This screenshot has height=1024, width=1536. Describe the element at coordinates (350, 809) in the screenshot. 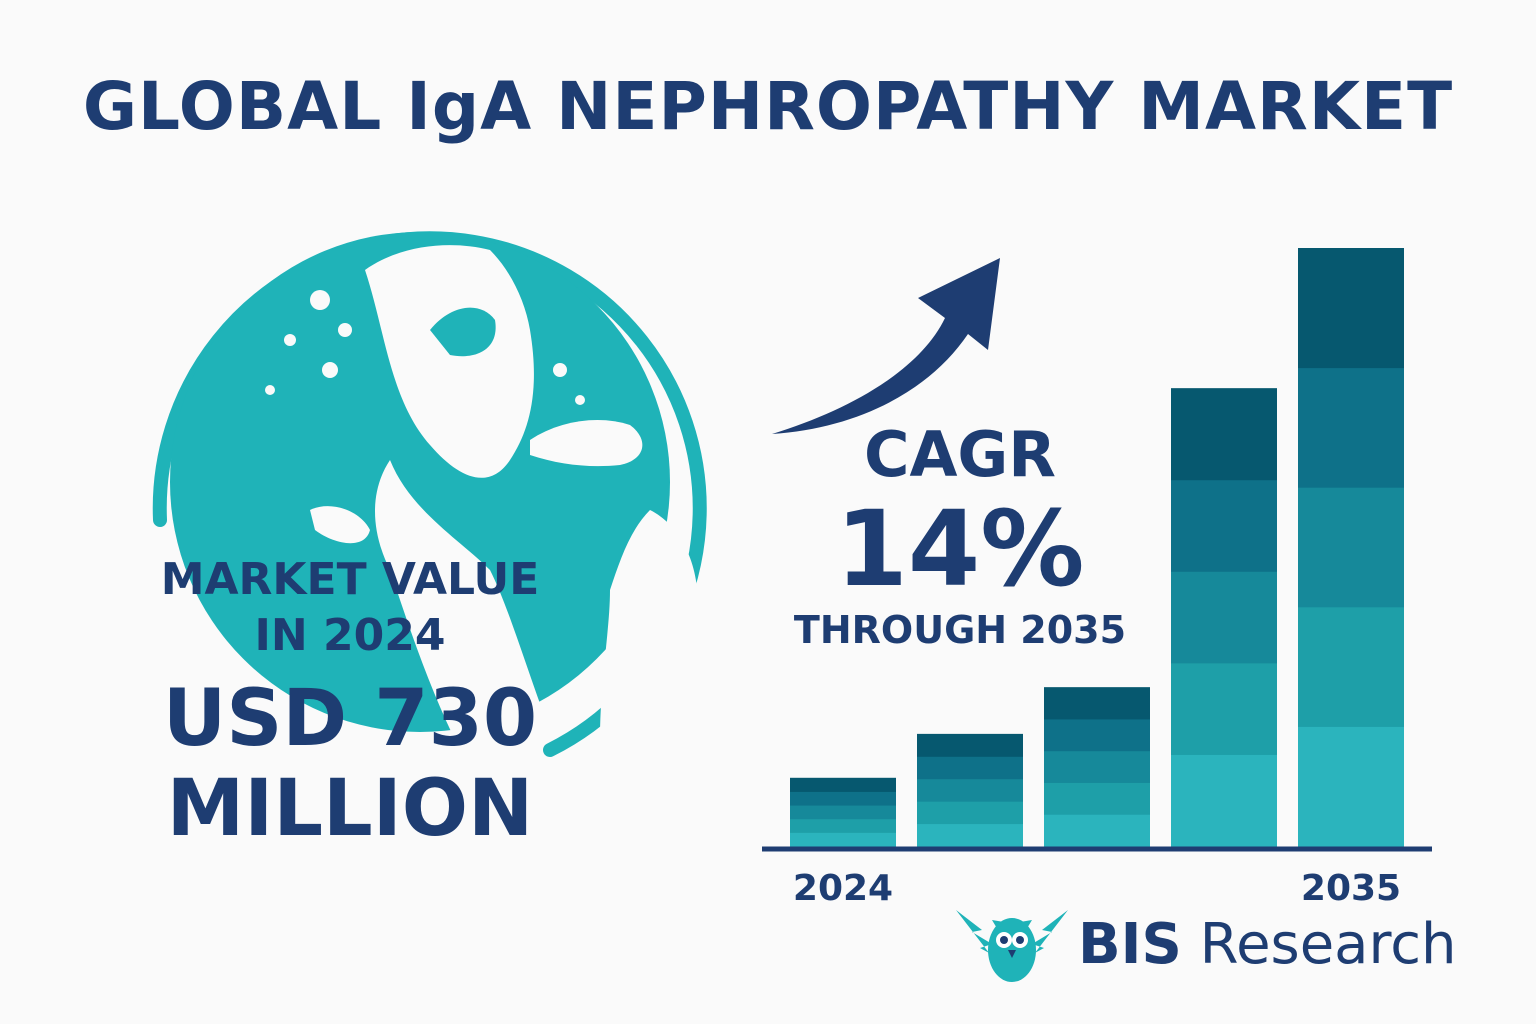

I see `market-value-line2: MILLION` at that location.